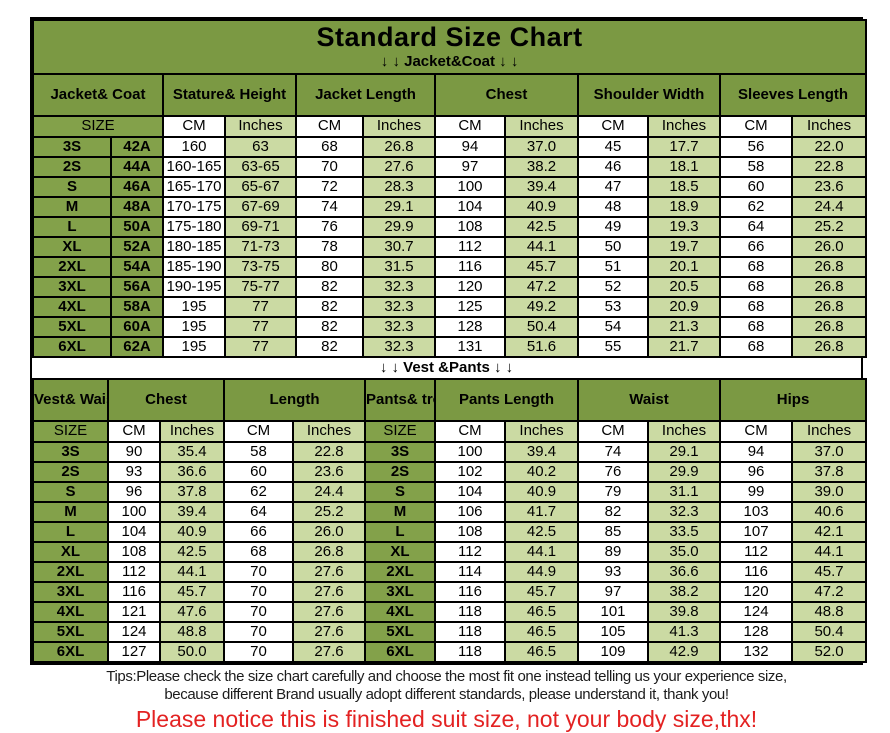 This screenshot has width=890, height=733. Describe the element at coordinates (399, 267) in the screenshot. I see `value-cell: 31.5` at that location.